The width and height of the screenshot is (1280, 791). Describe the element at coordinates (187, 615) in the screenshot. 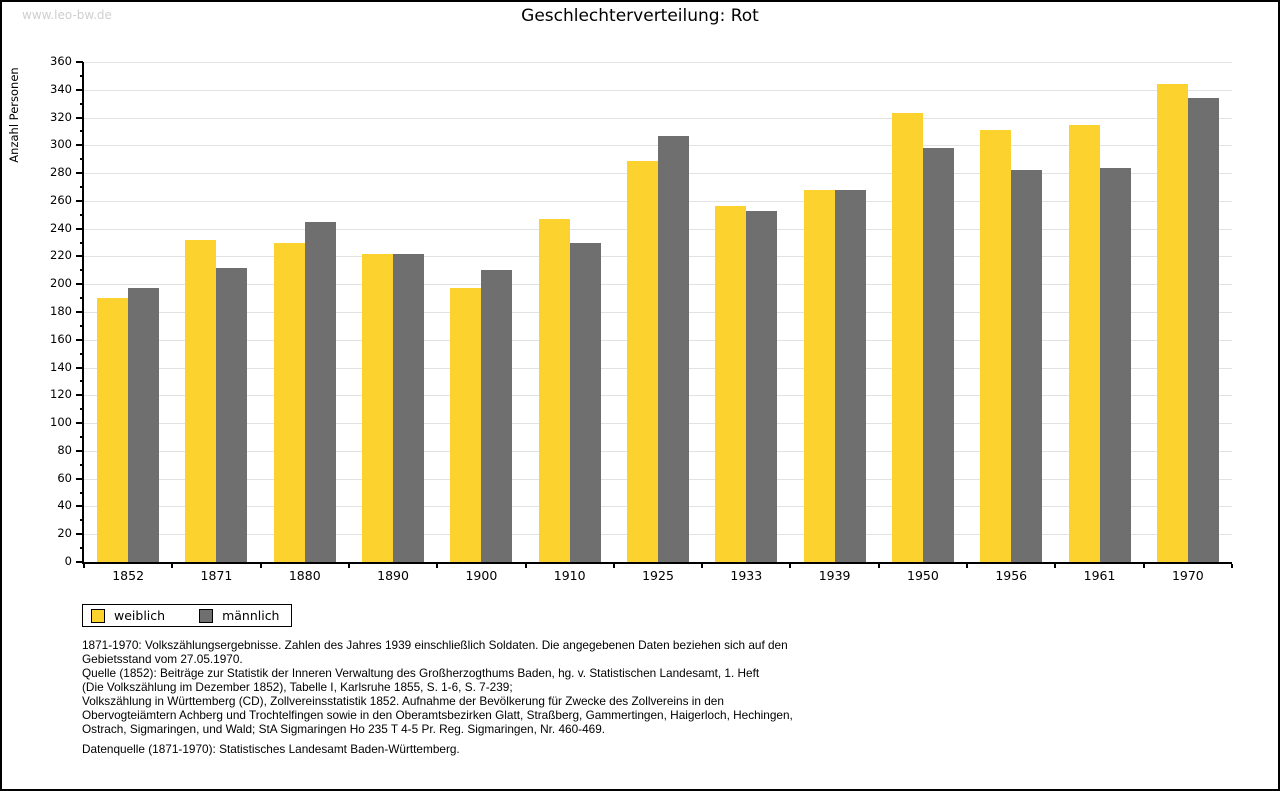

I see `legend: weiblich männlich` at that location.